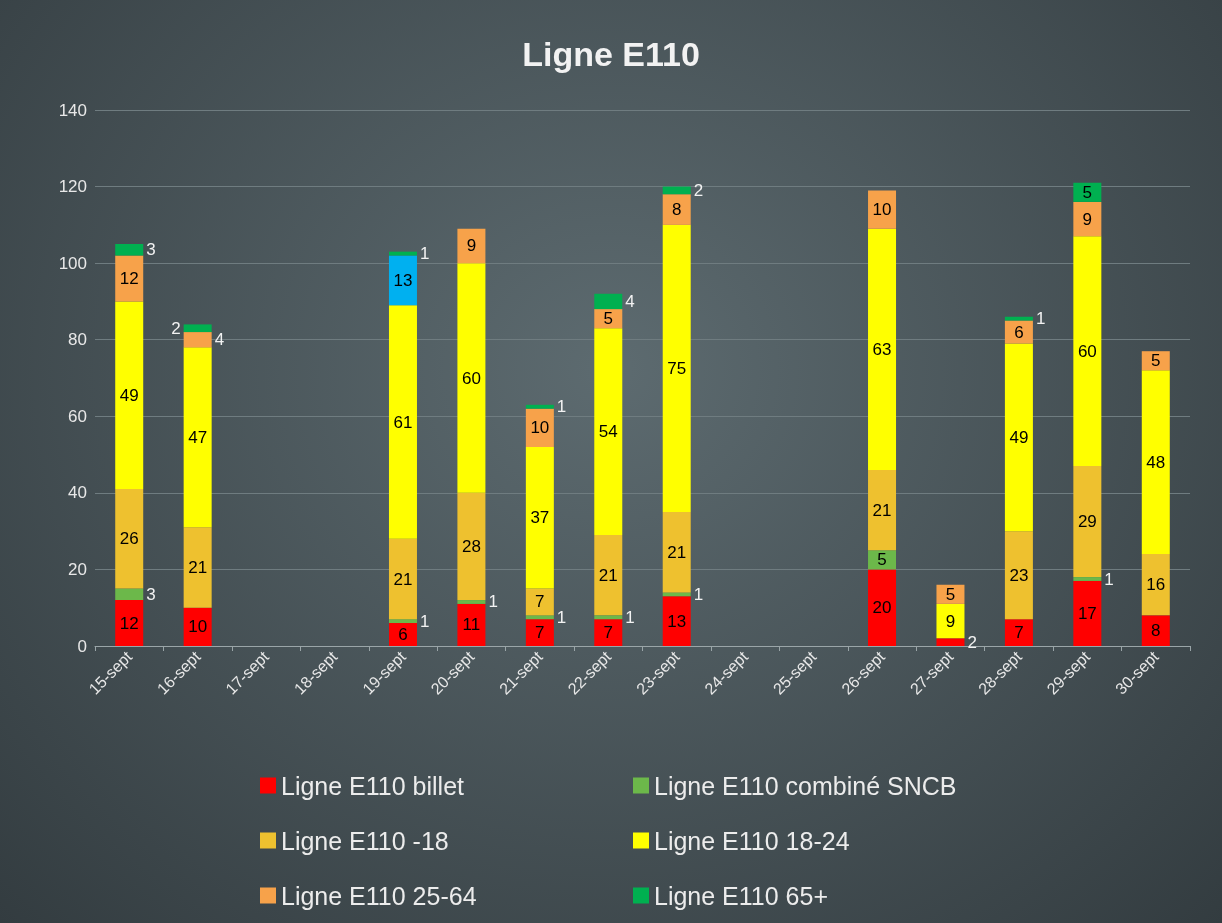  Describe the element at coordinates (677, 368) in the screenshot. I see `data-label: 75` at that location.